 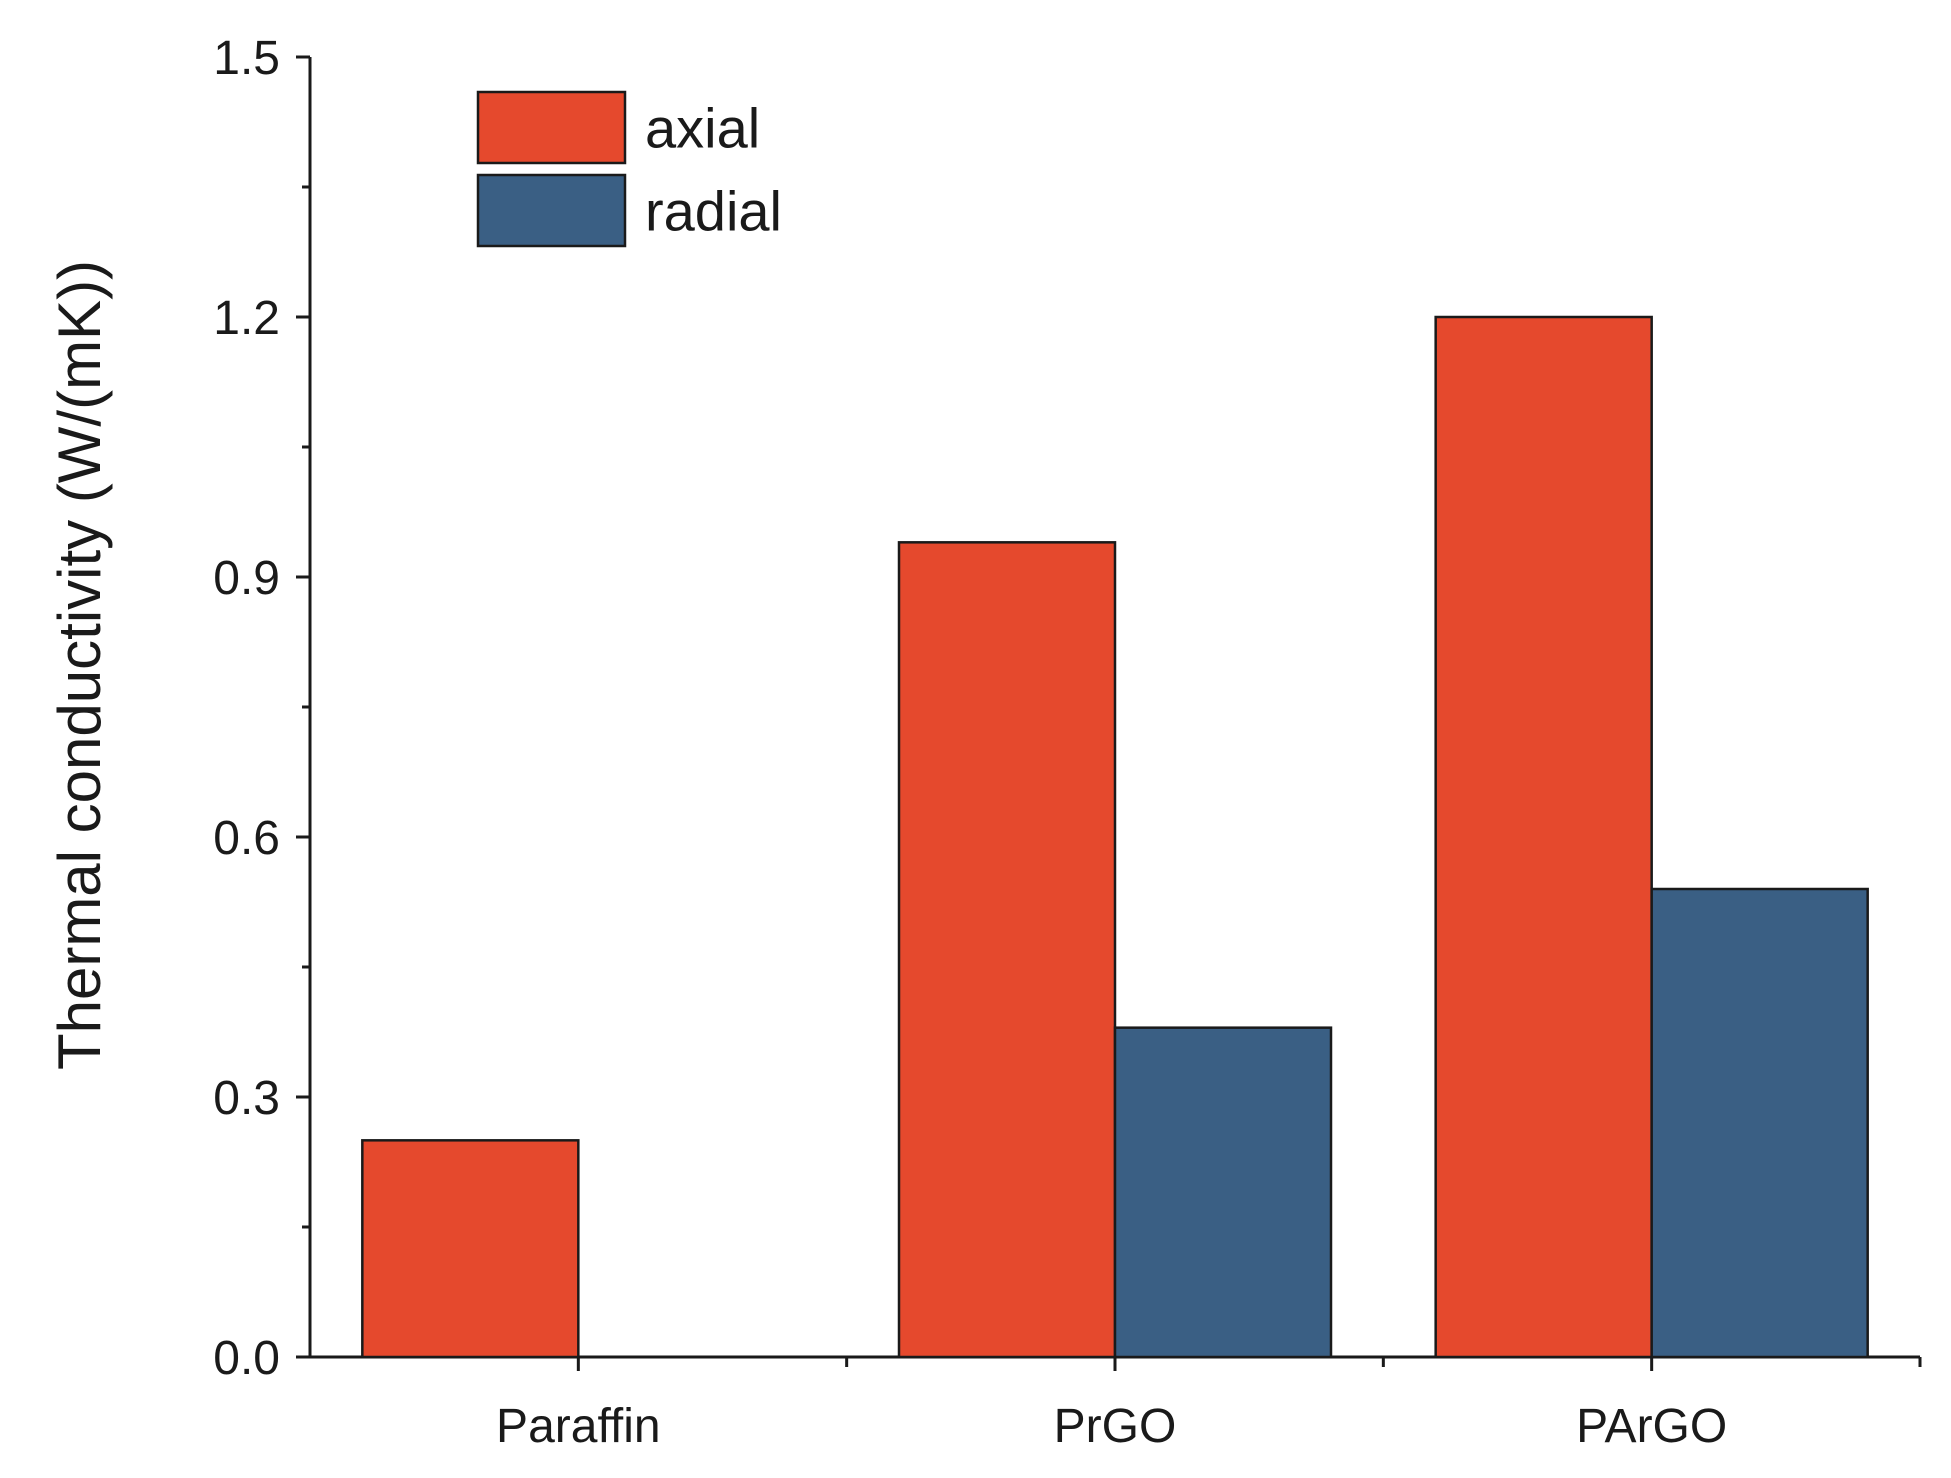 What do you see at coordinates (551, 210) in the screenshot?
I see `legend-swatch-radial` at bounding box center [551, 210].